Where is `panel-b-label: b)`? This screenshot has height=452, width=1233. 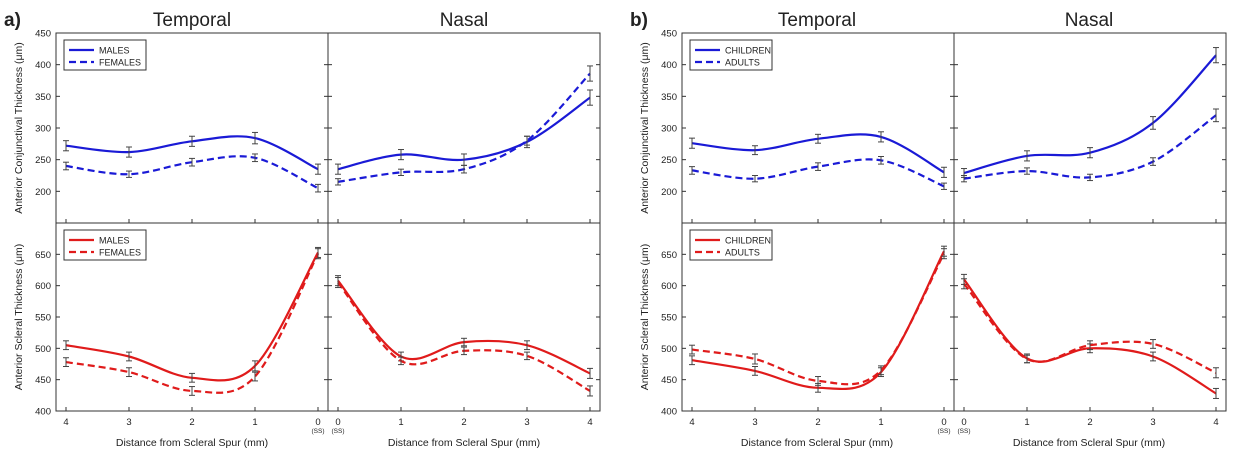
panel-b-label: b) is located at coordinates (639, 20).